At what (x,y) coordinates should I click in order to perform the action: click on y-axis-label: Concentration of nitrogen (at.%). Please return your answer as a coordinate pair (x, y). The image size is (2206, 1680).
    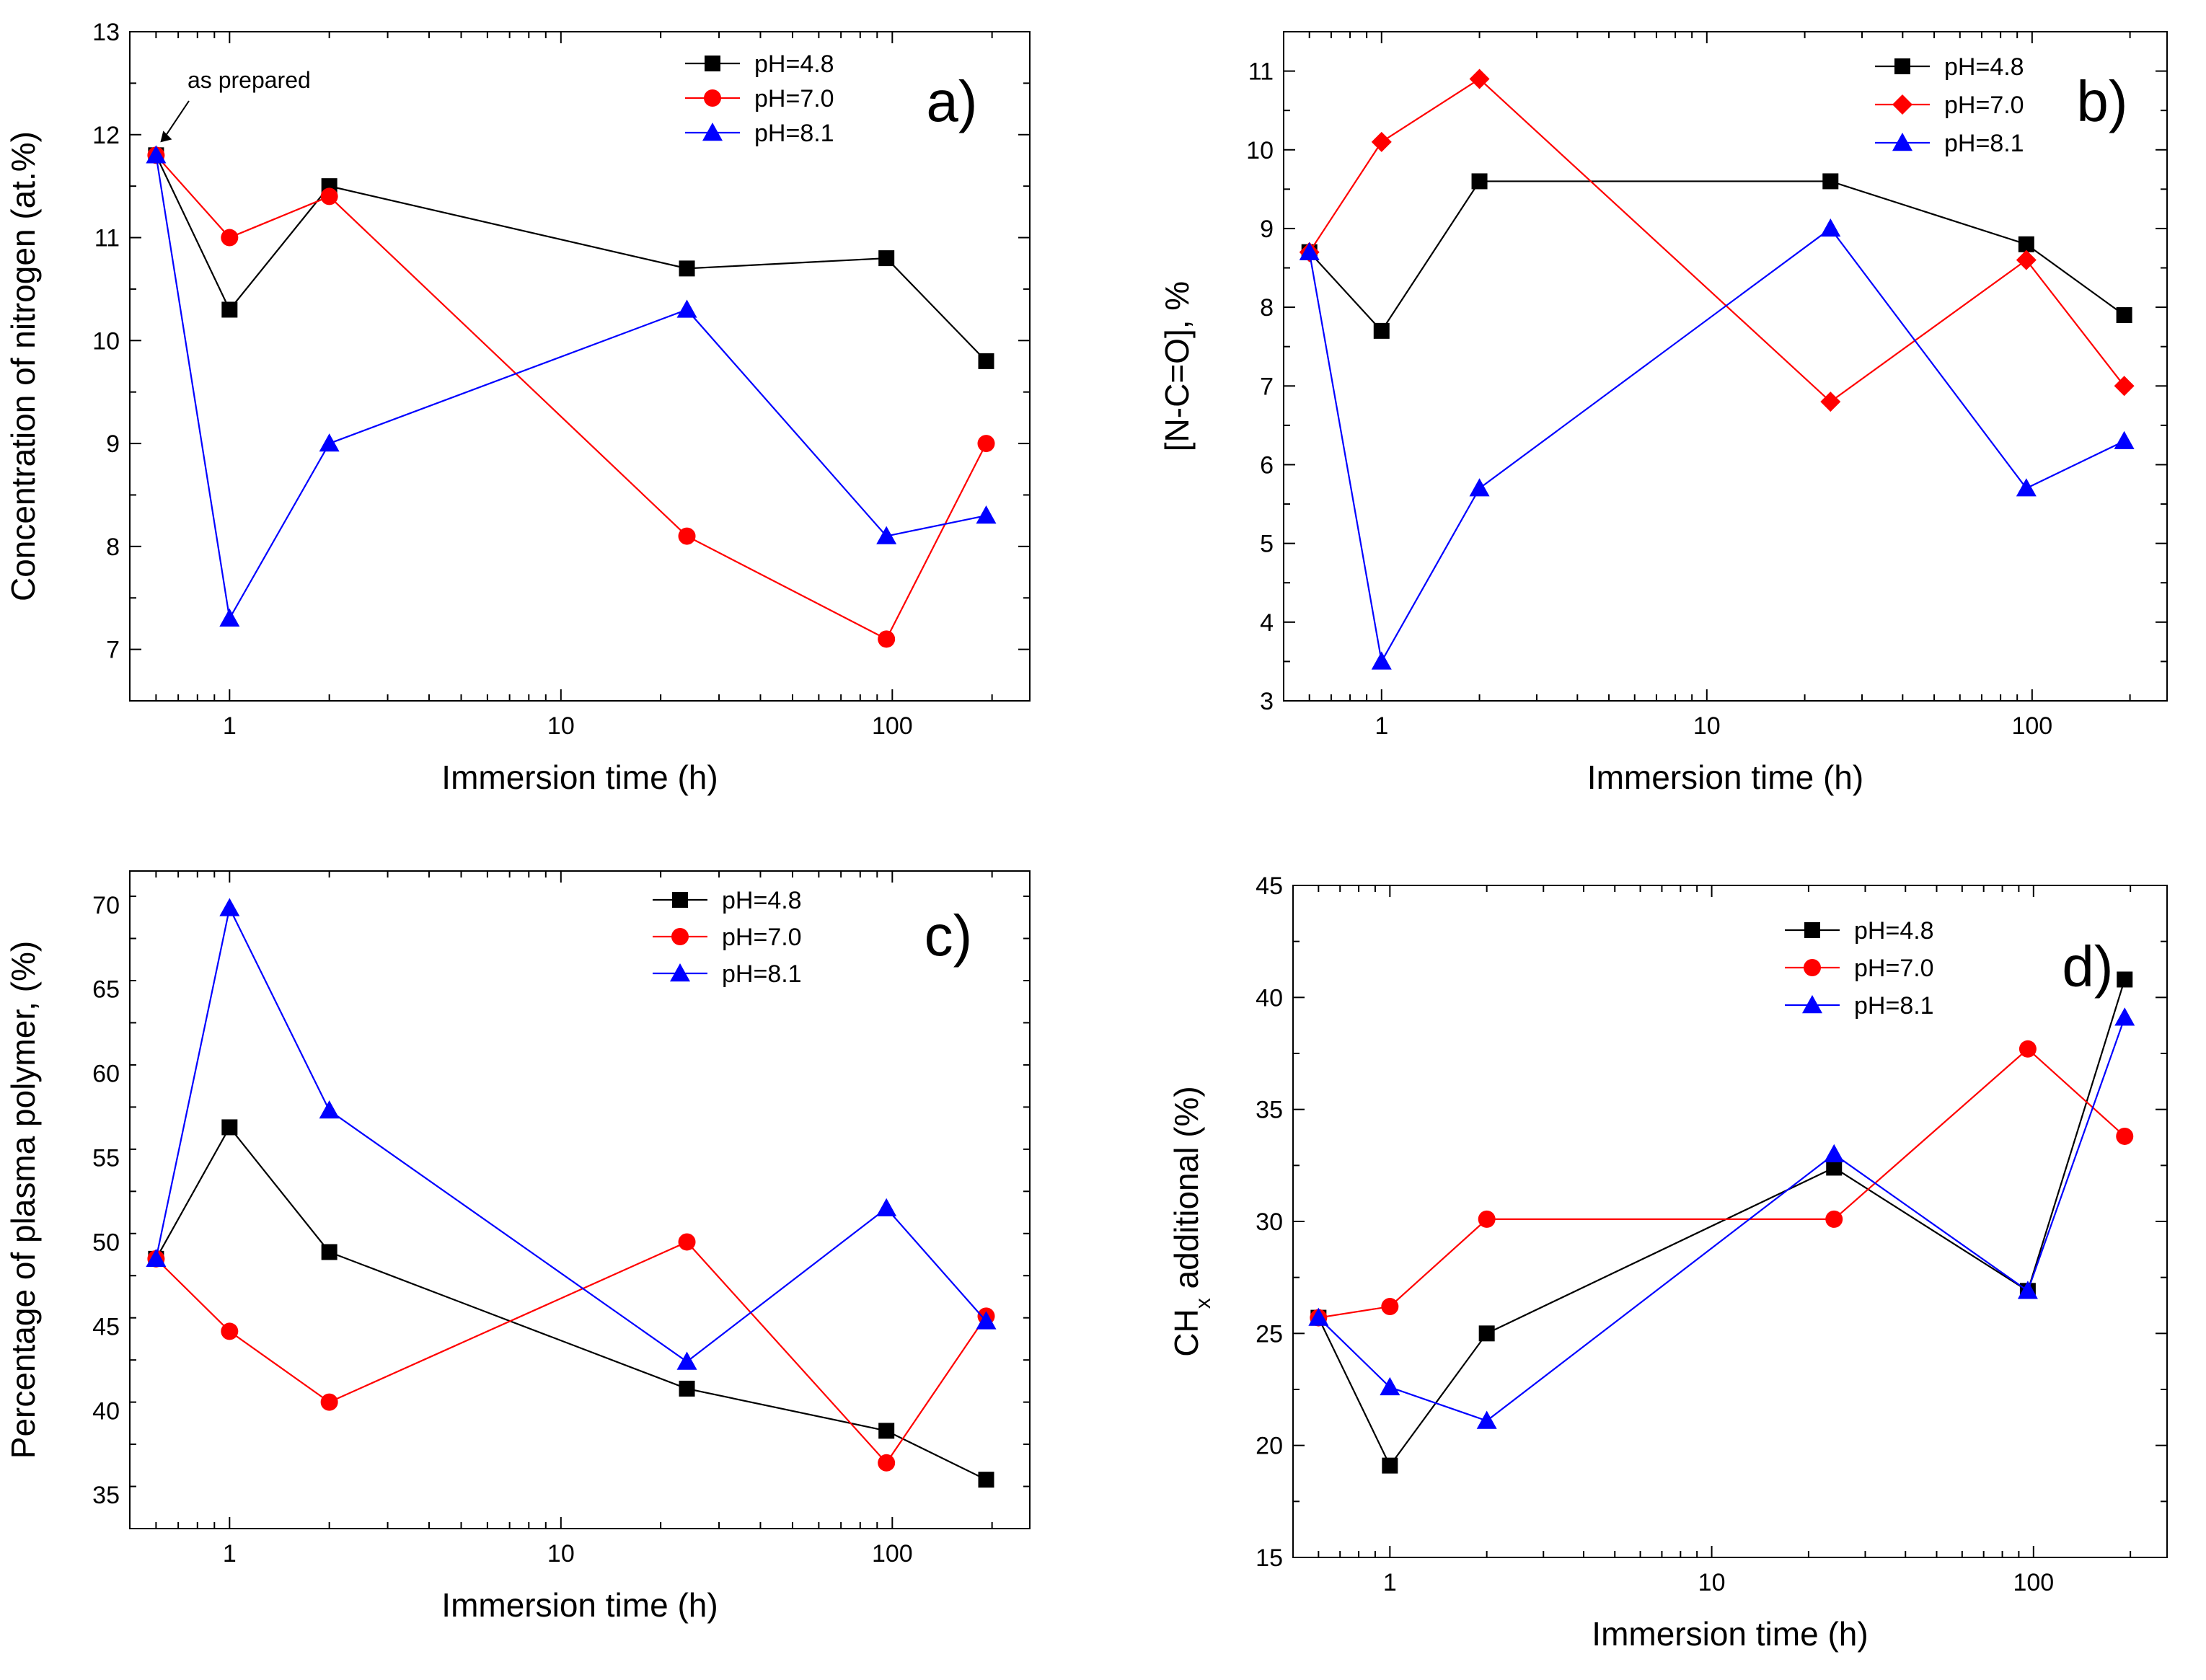
    Looking at the image, I should click on (23, 366).